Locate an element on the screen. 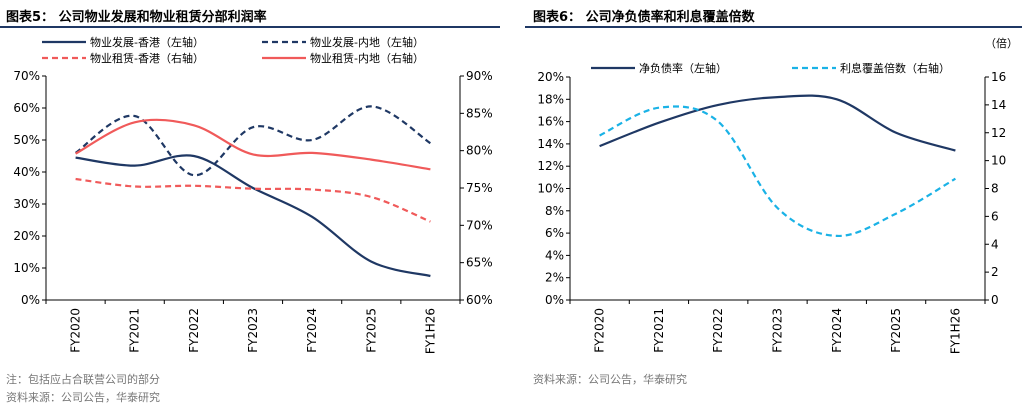 This screenshot has height=405, width=1030. y-right-tick-label: 85% is located at coordinates (479, 113).